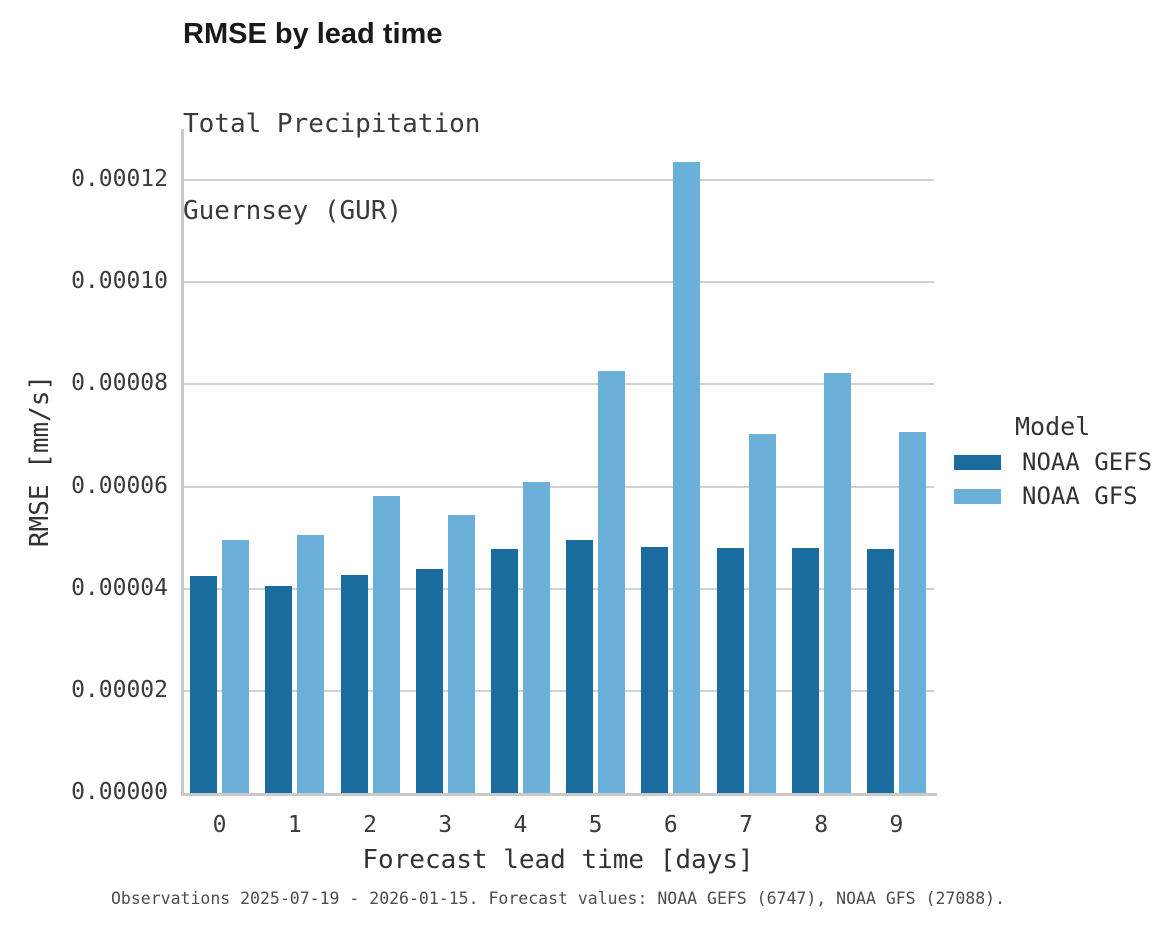 The image size is (1175, 928). What do you see at coordinates (746, 825) in the screenshot?
I see `x-tick-label-7: 7` at bounding box center [746, 825].